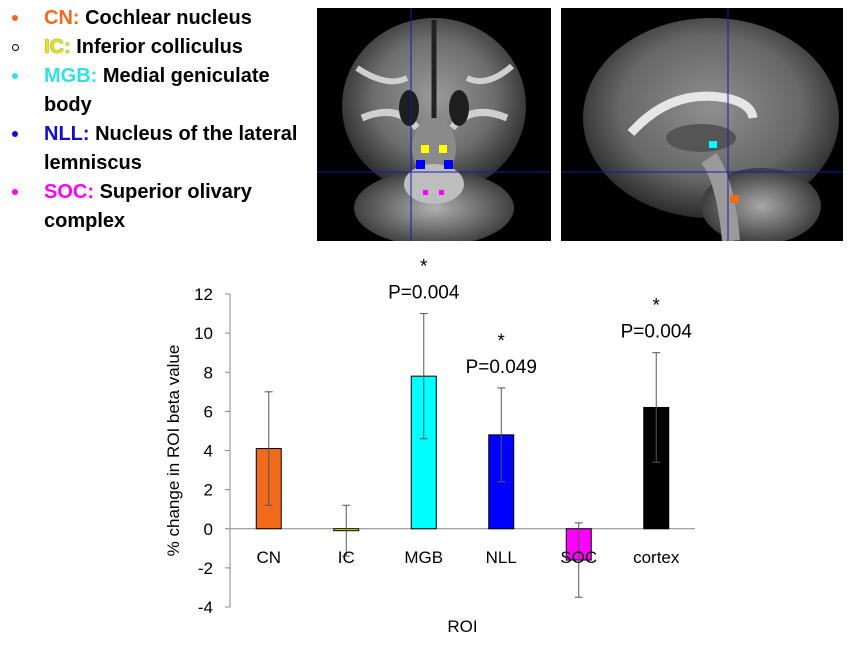  What do you see at coordinates (425, 149) in the screenshot?
I see `ic-left-marker` at bounding box center [425, 149].